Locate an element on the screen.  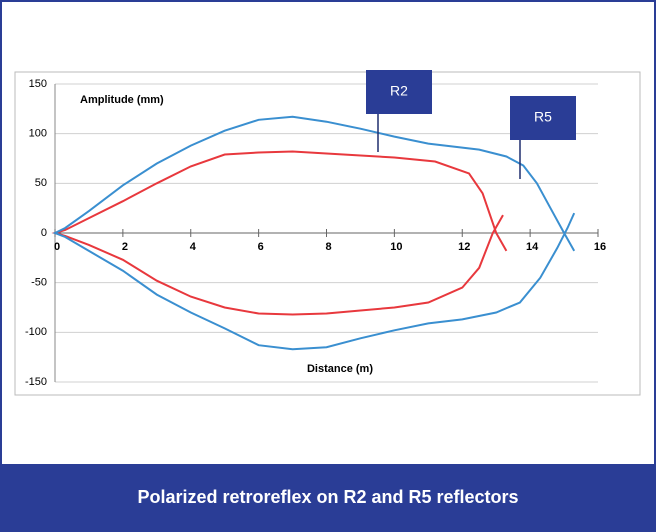
x-tick-label: 2 is located at coordinates (125, 247).